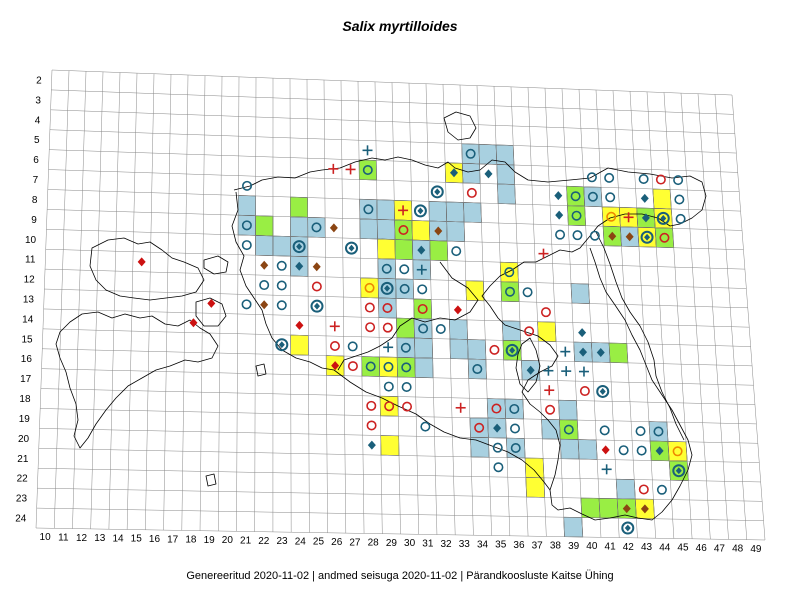 The width and height of the screenshot is (800, 600). What do you see at coordinates (519, 545) in the screenshot?
I see `x-axis-label: 36` at bounding box center [519, 545].